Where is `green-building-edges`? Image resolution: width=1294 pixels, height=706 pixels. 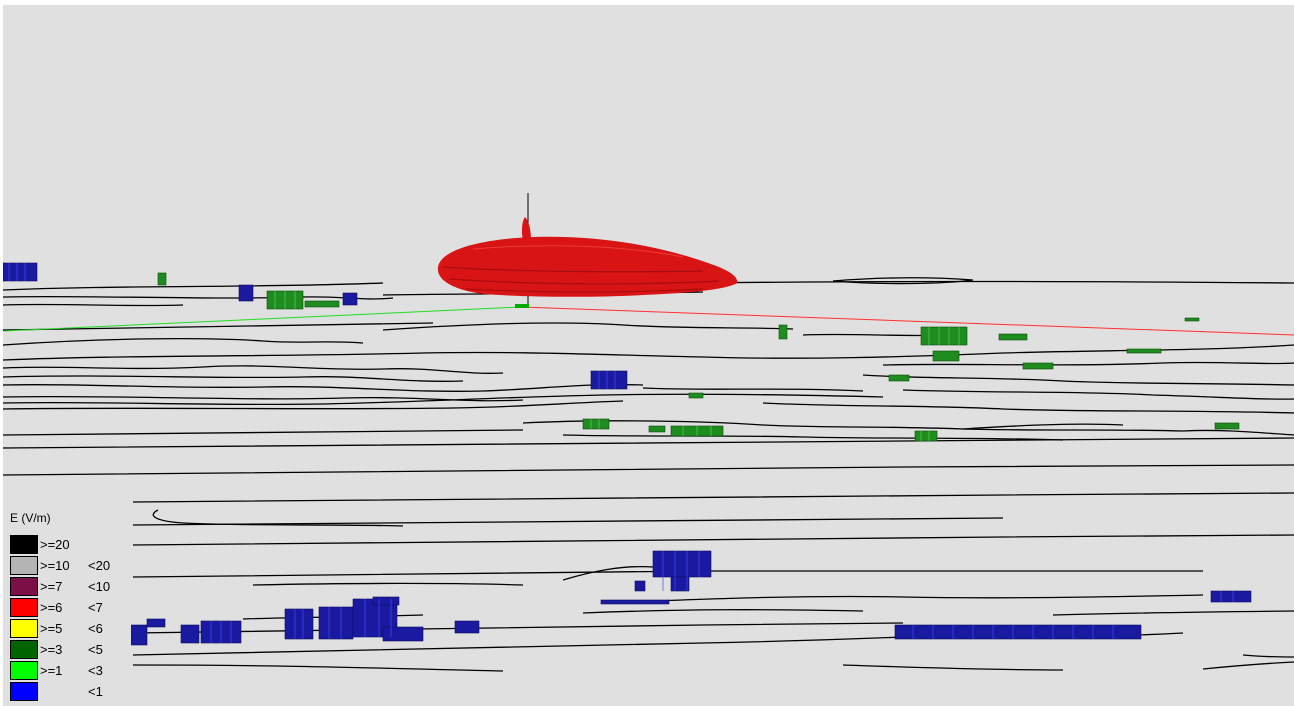 green-building-edges is located at coordinates (617, 366).